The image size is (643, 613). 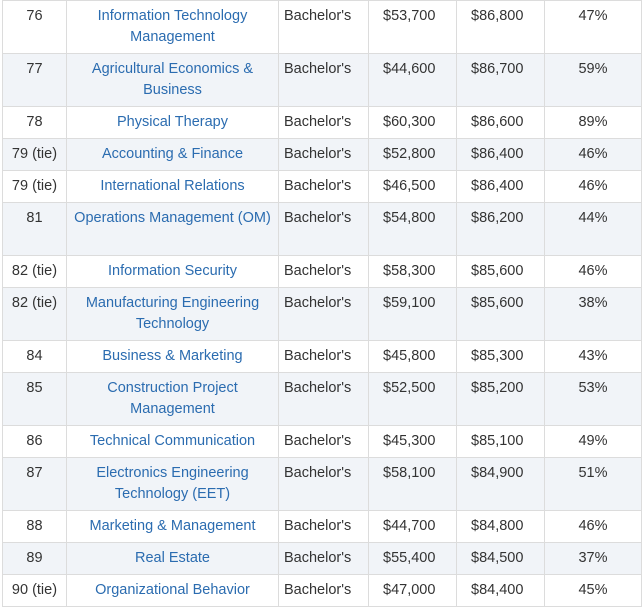 I want to click on high-meaning-cell: 37%, so click(x=593, y=558).